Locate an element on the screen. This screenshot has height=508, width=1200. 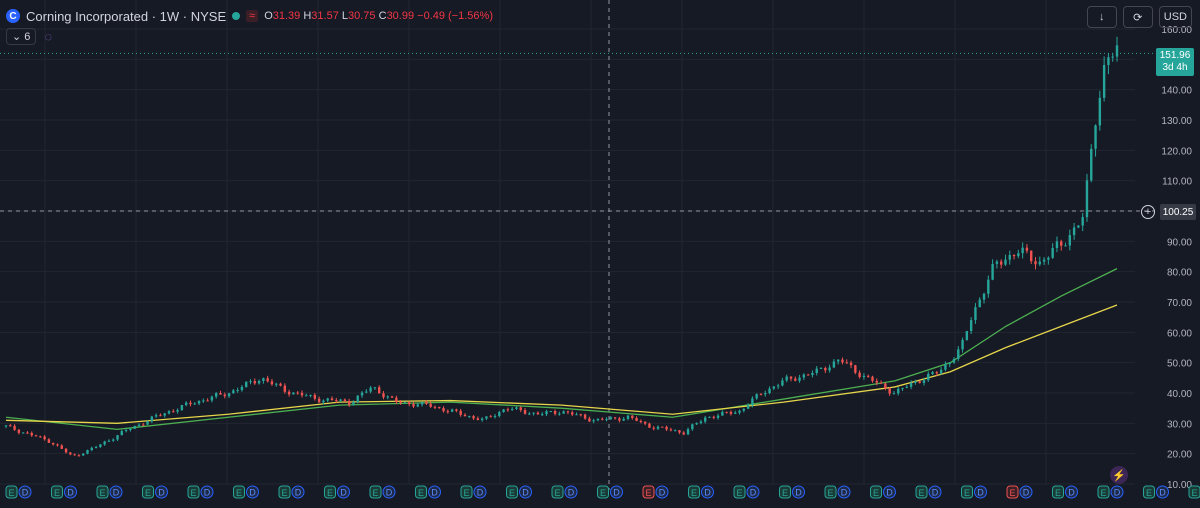
currency-select: USD is located at coordinates (1175, 17).